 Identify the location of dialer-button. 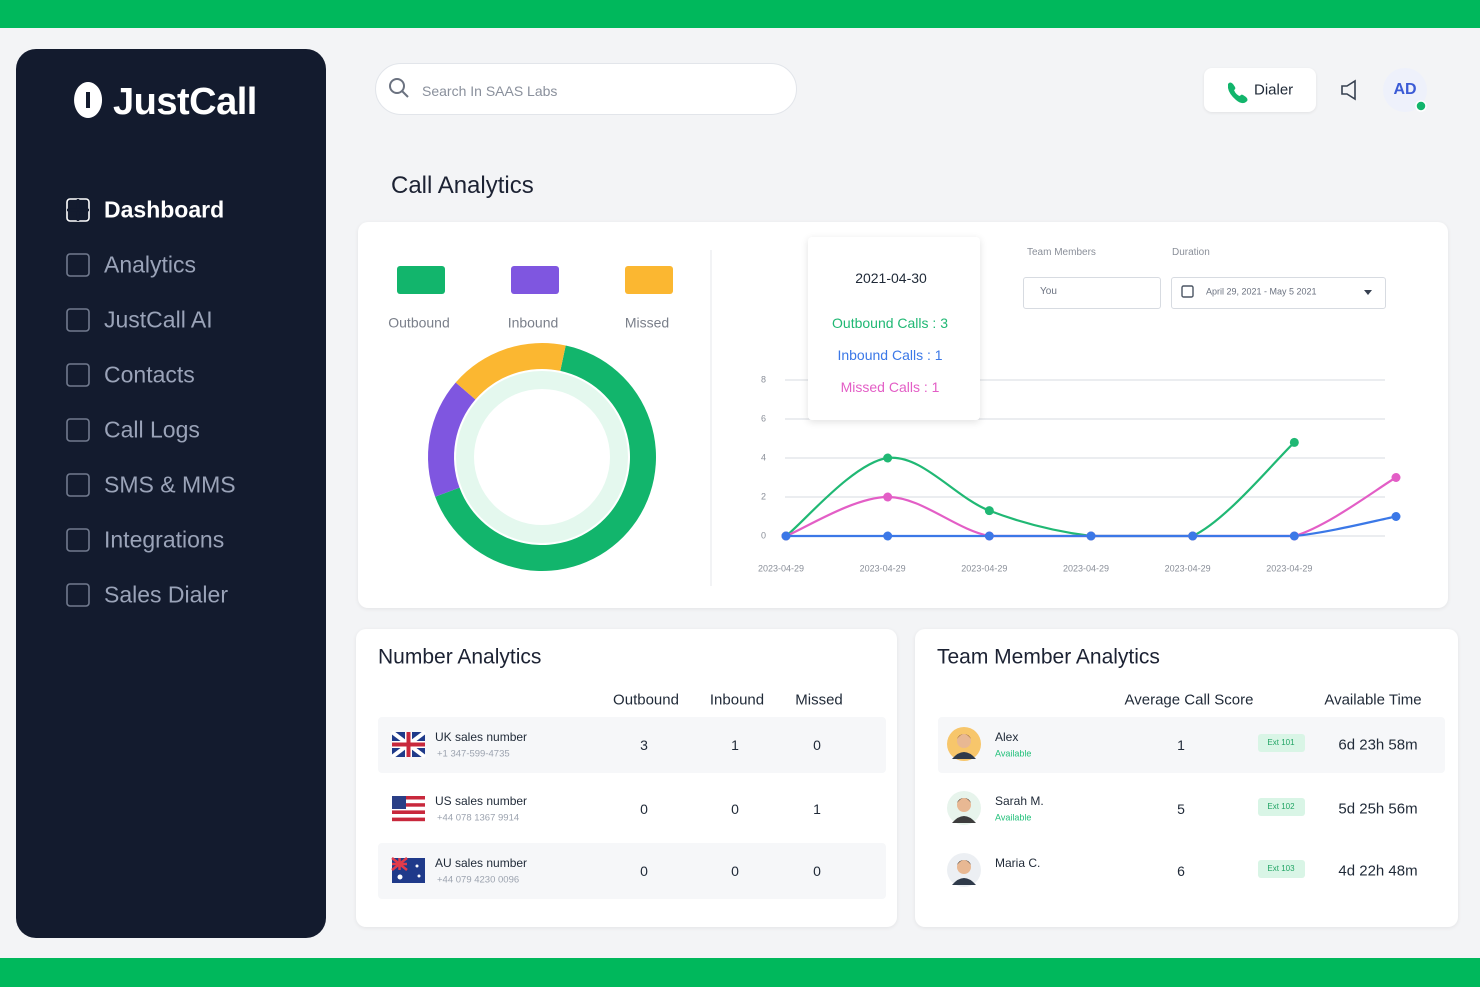
(1260, 90).